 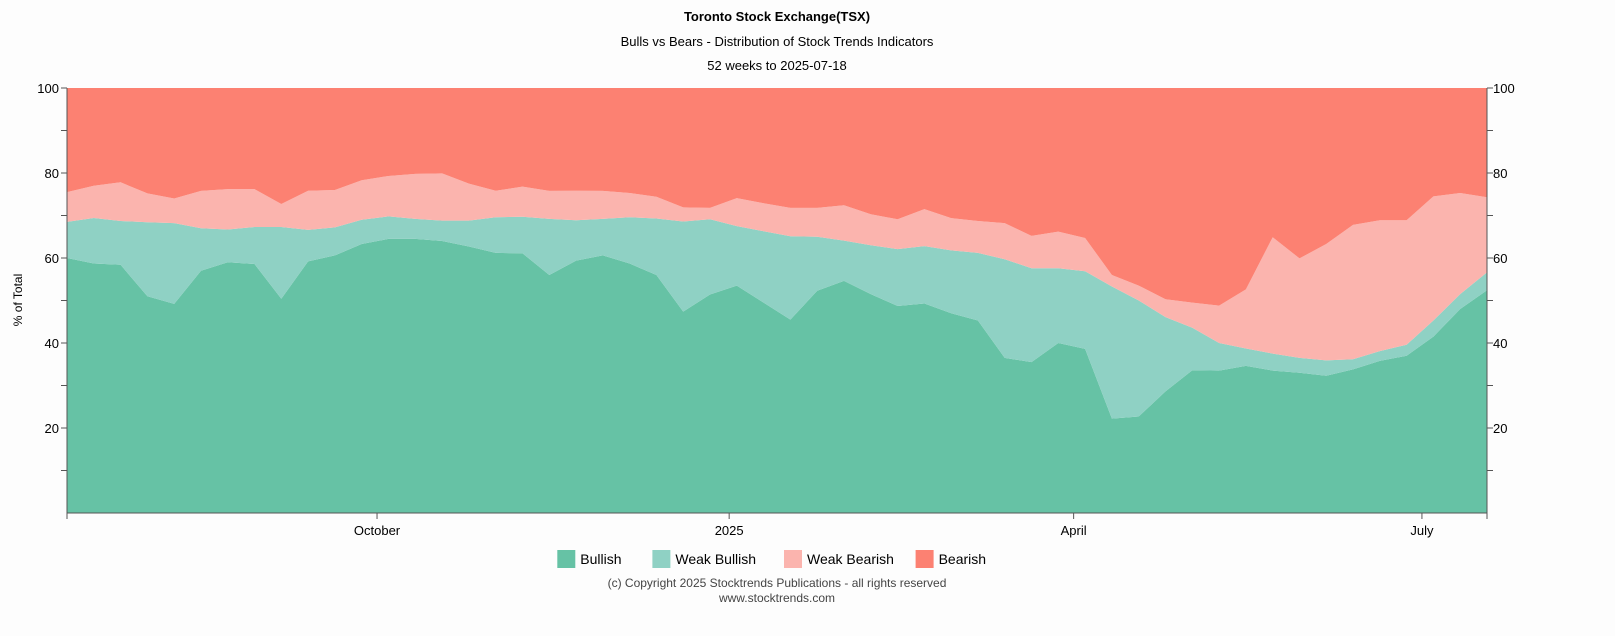 I want to click on legend-label: Weak Bearish, so click(x=850, y=559).